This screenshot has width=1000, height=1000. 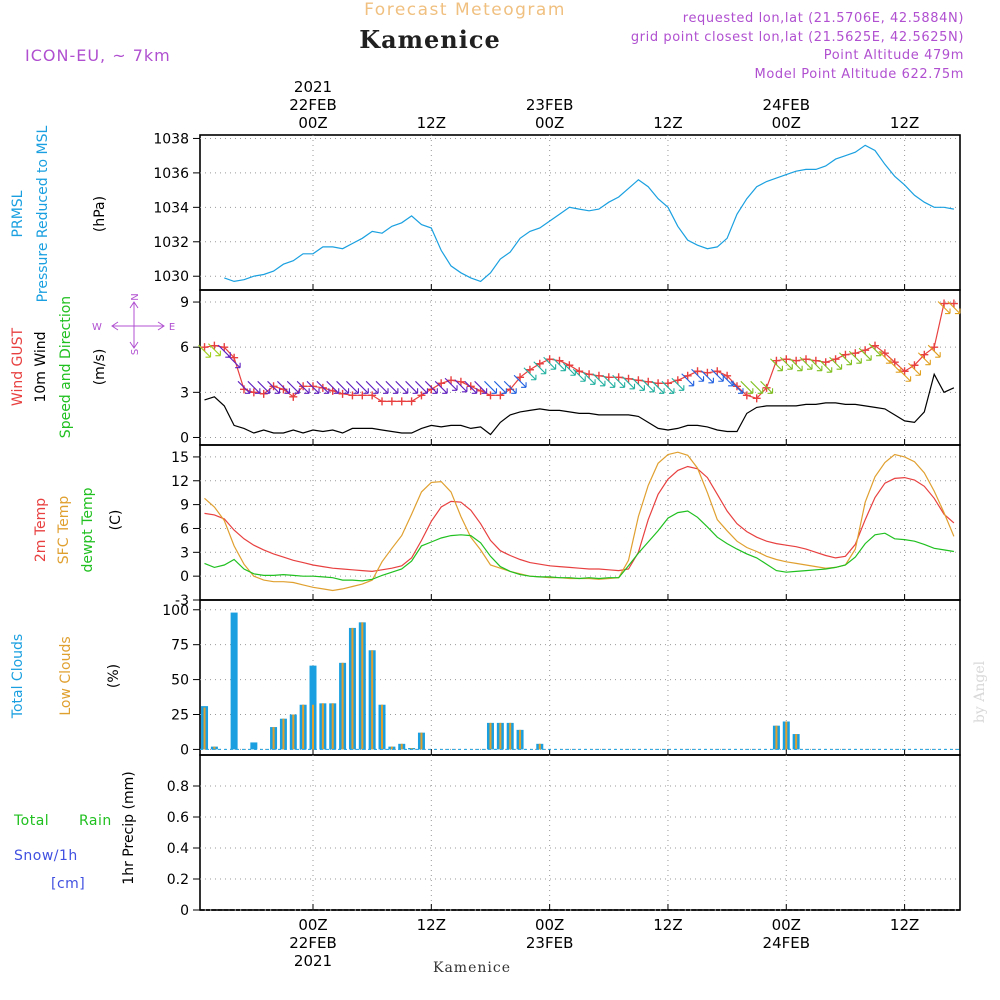 What do you see at coordinates (66, 676) in the screenshot?
I see `cloud-panel-labels: Total Clouds Low Clouds (%)` at bounding box center [66, 676].